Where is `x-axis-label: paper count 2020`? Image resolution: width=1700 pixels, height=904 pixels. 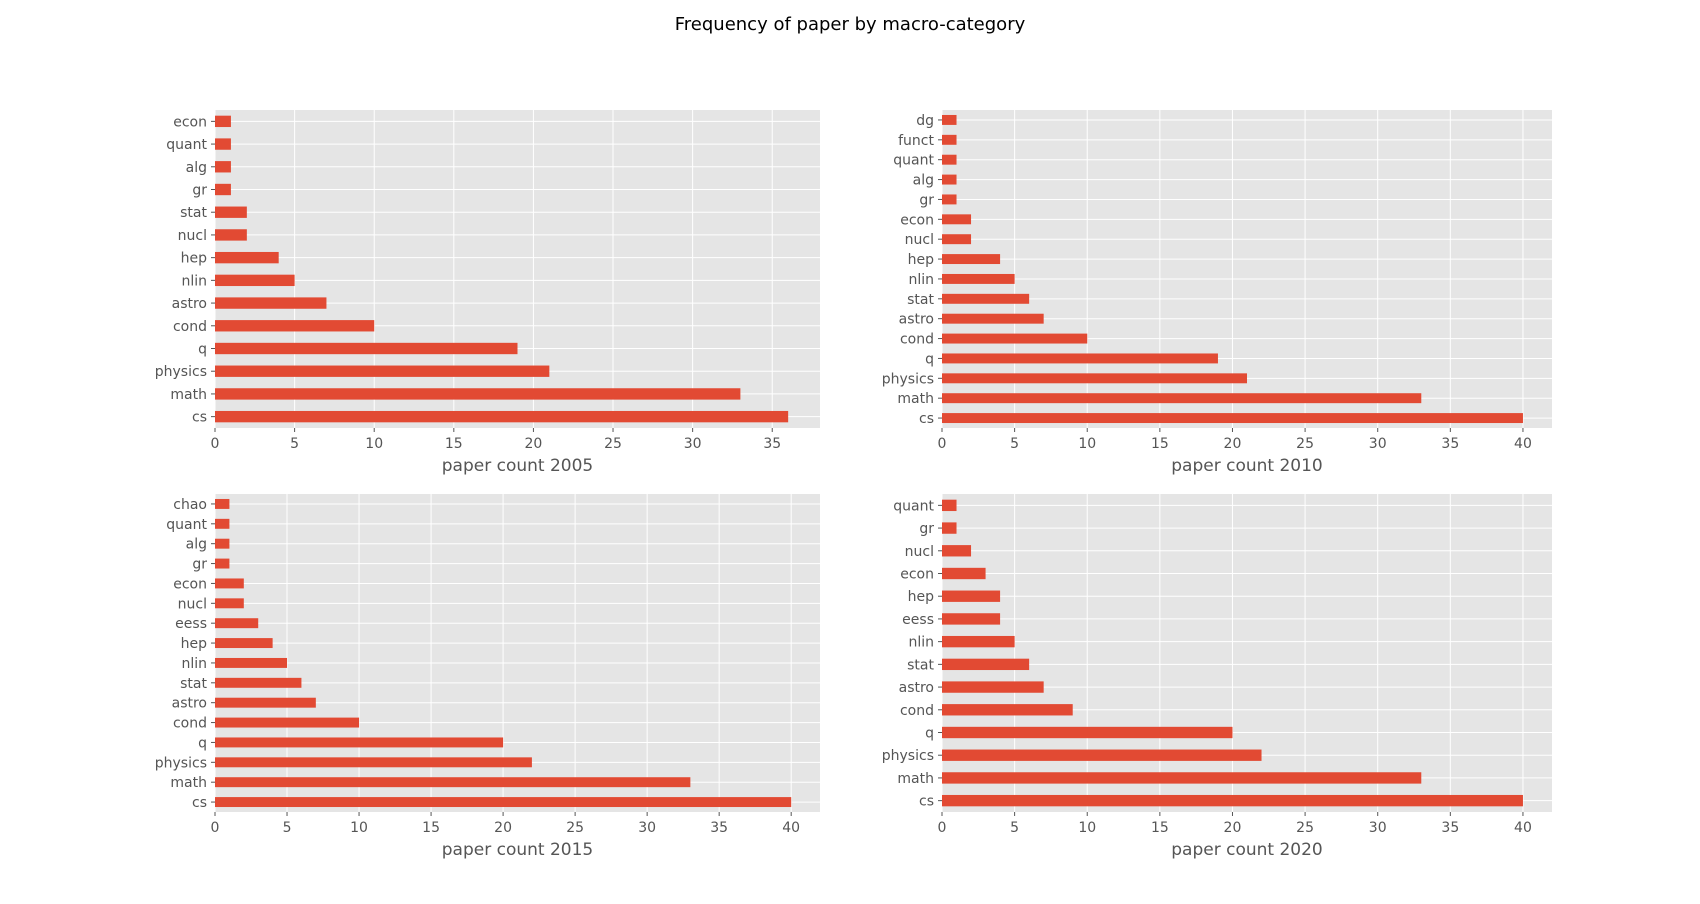
x-axis-label: paper count 2020 is located at coordinates (1246, 850).